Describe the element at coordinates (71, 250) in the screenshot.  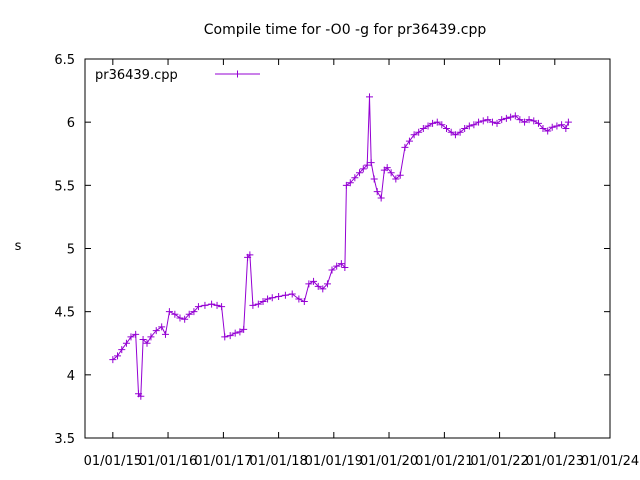
I see `y-tick-label: 5` at that location.